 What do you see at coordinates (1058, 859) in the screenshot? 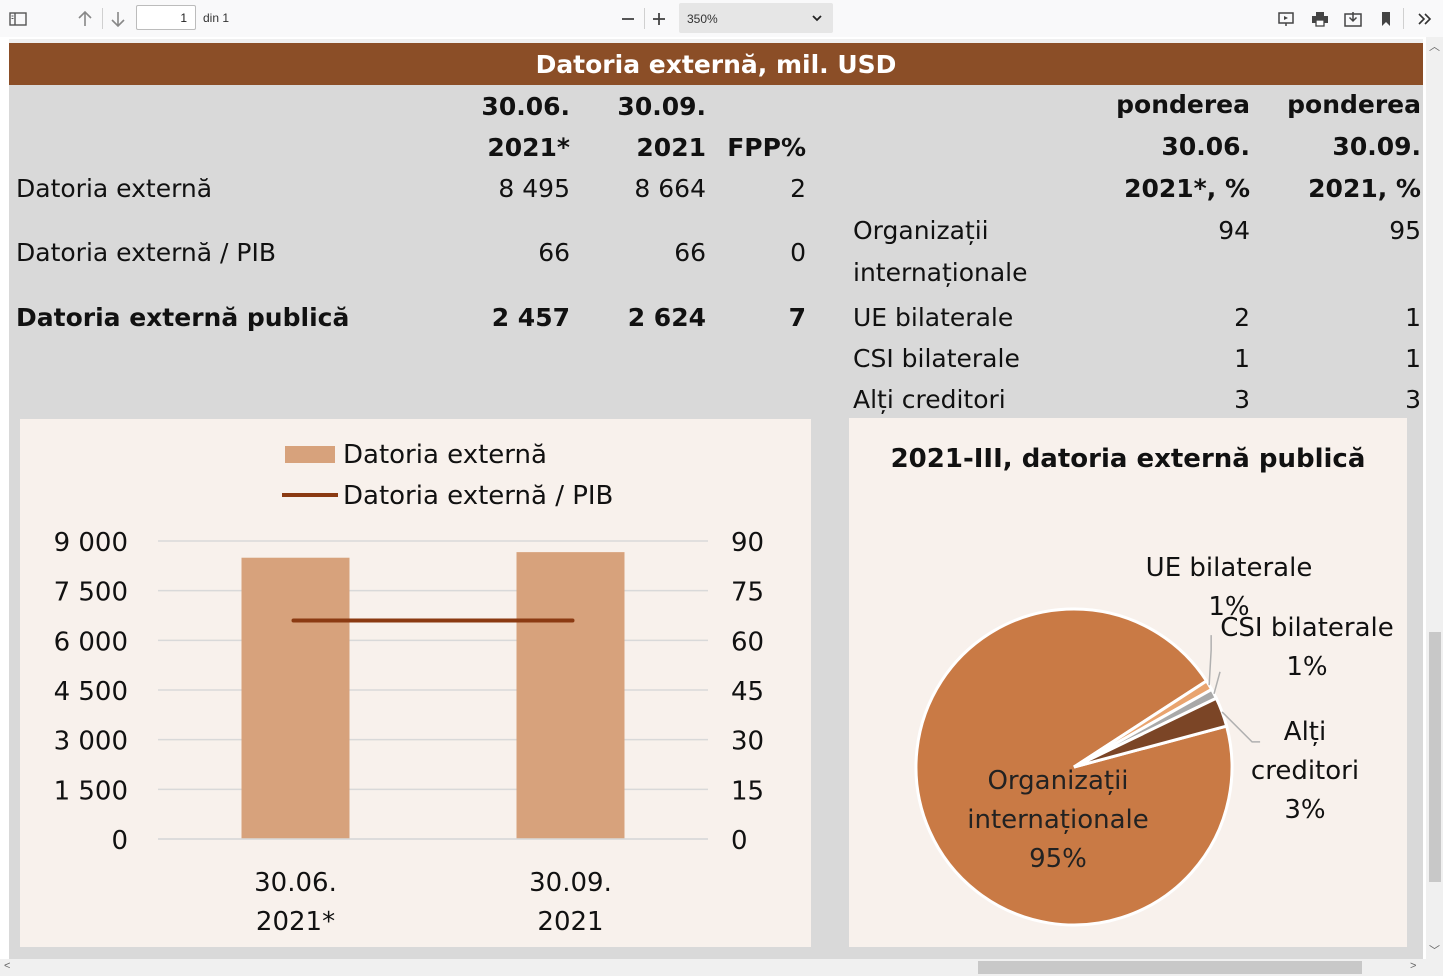
I see `slice-label: 95%` at bounding box center [1058, 859].